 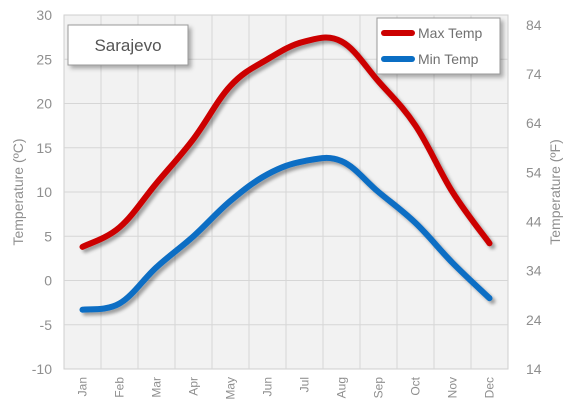 What do you see at coordinates (534, 74) in the screenshot?
I see `y2-tick-label: 74` at bounding box center [534, 74].